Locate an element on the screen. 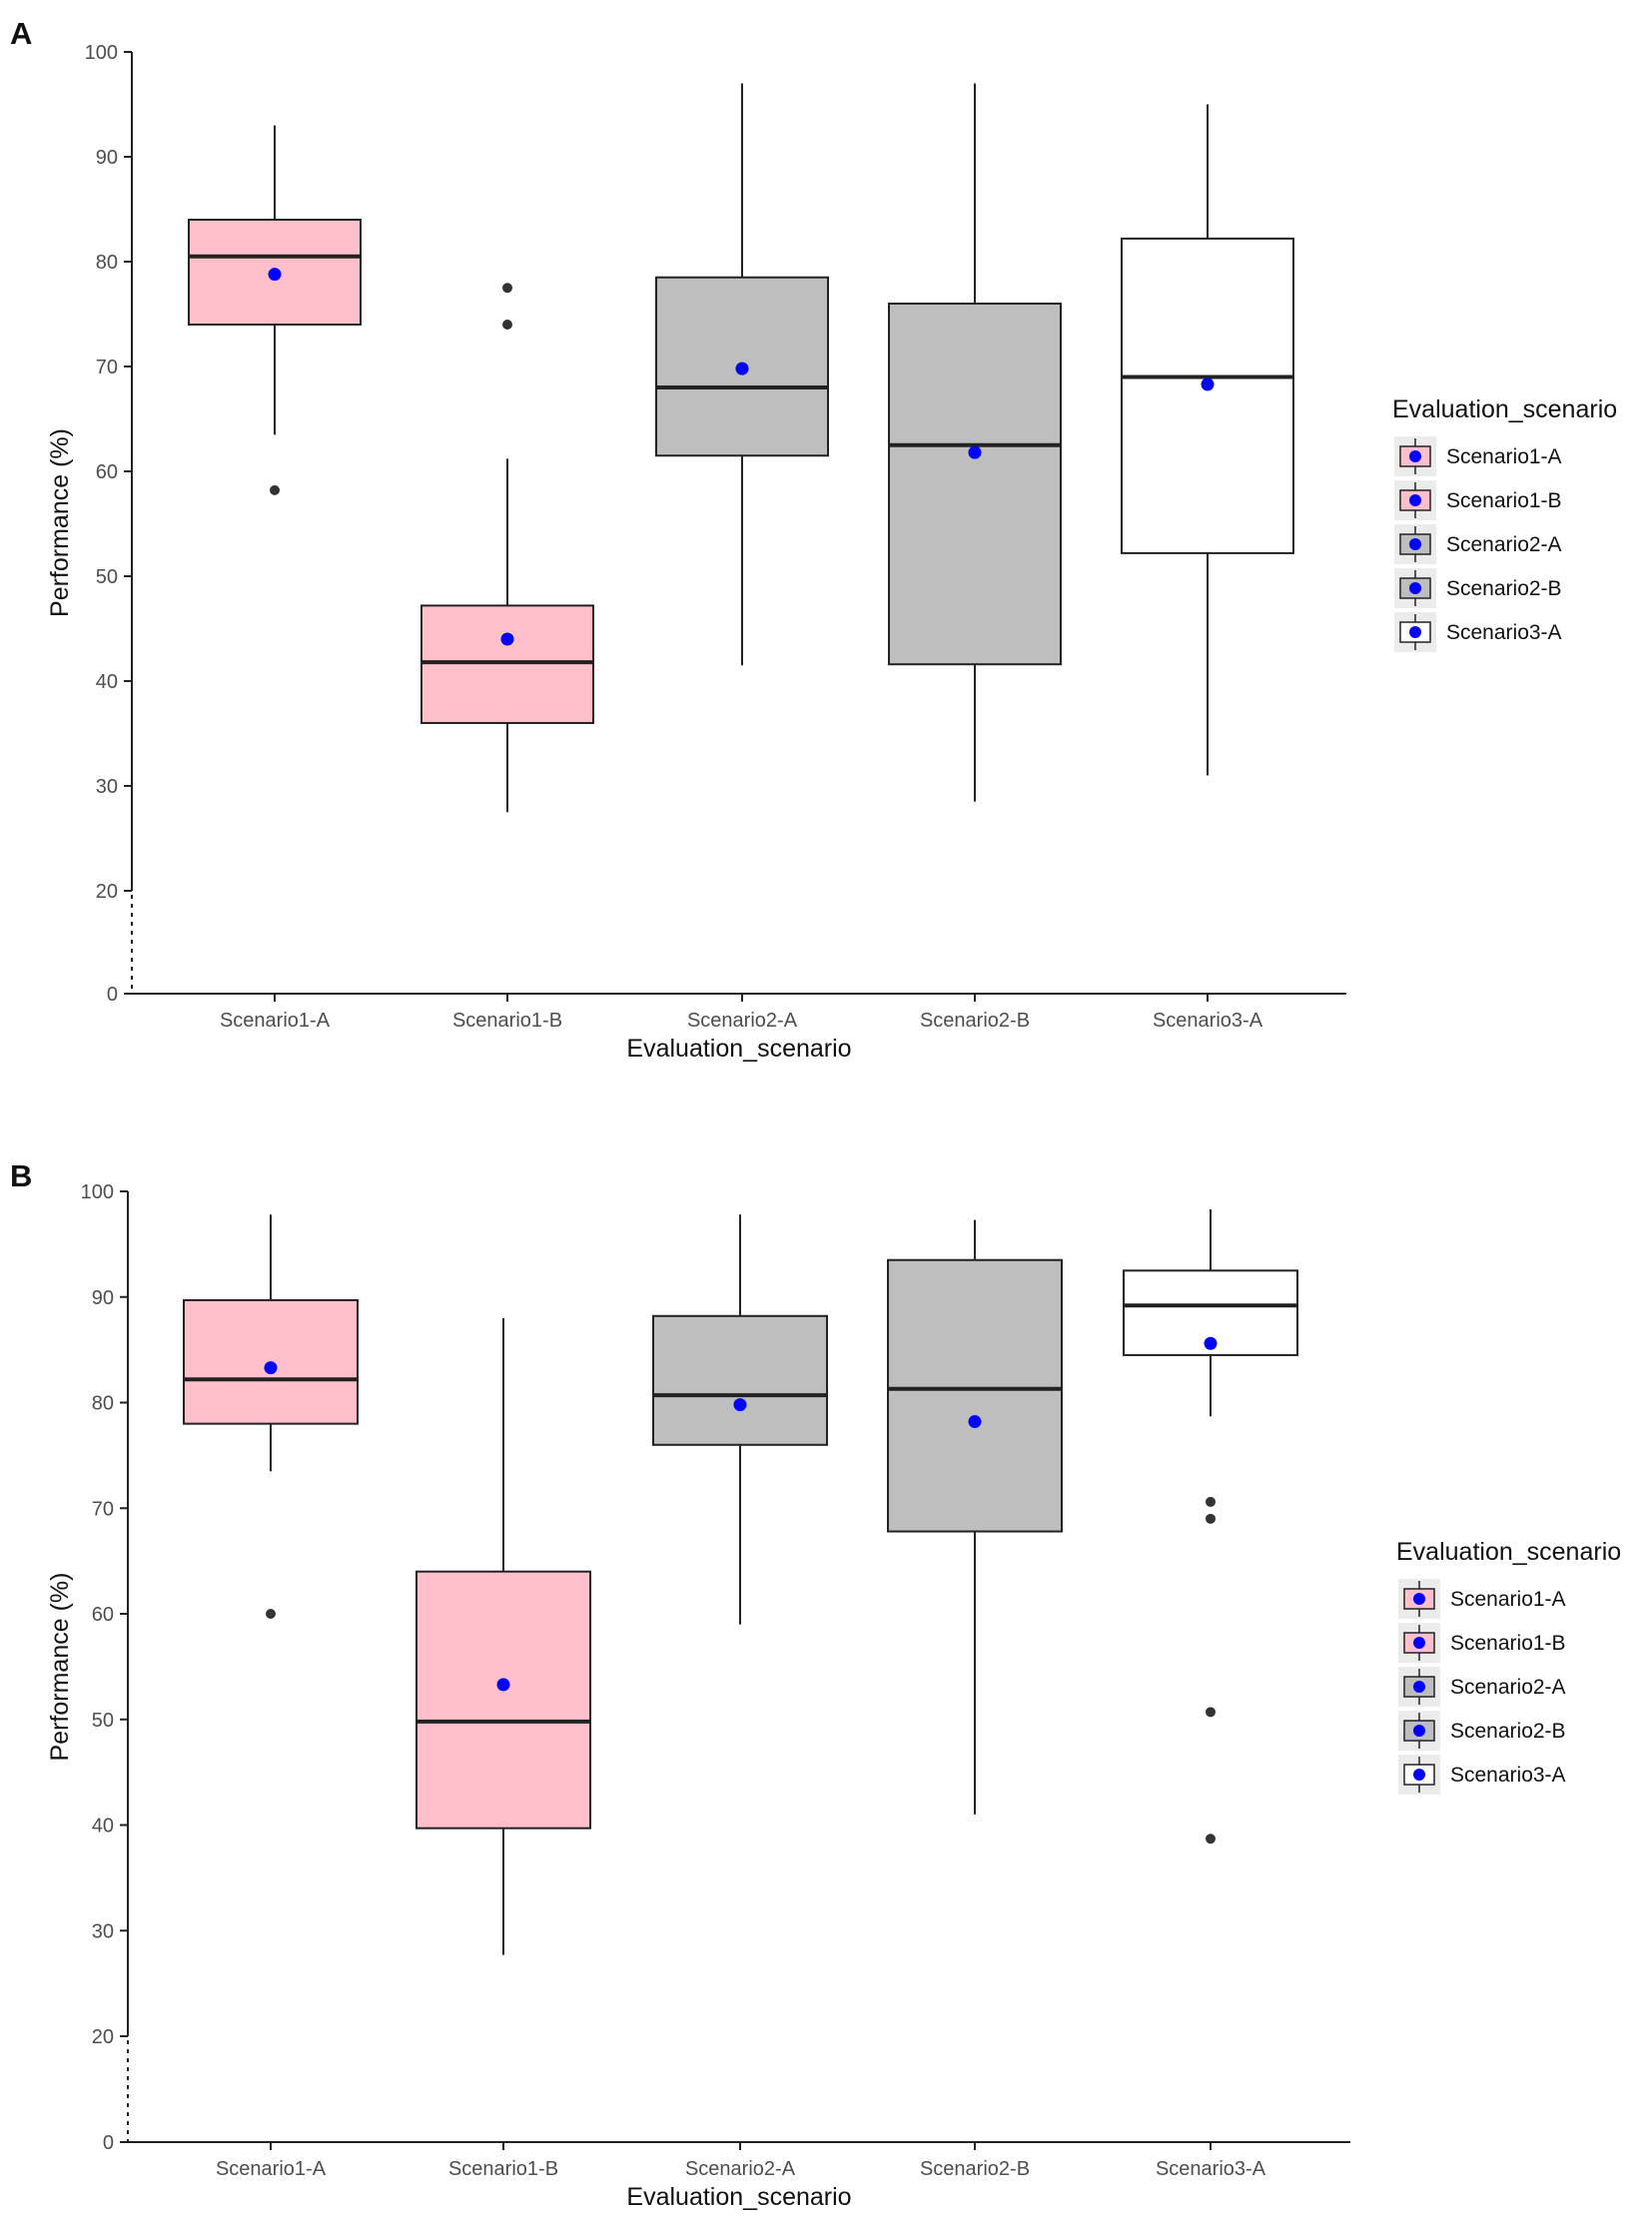  panel-label: B is located at coordinates (21, 1175).